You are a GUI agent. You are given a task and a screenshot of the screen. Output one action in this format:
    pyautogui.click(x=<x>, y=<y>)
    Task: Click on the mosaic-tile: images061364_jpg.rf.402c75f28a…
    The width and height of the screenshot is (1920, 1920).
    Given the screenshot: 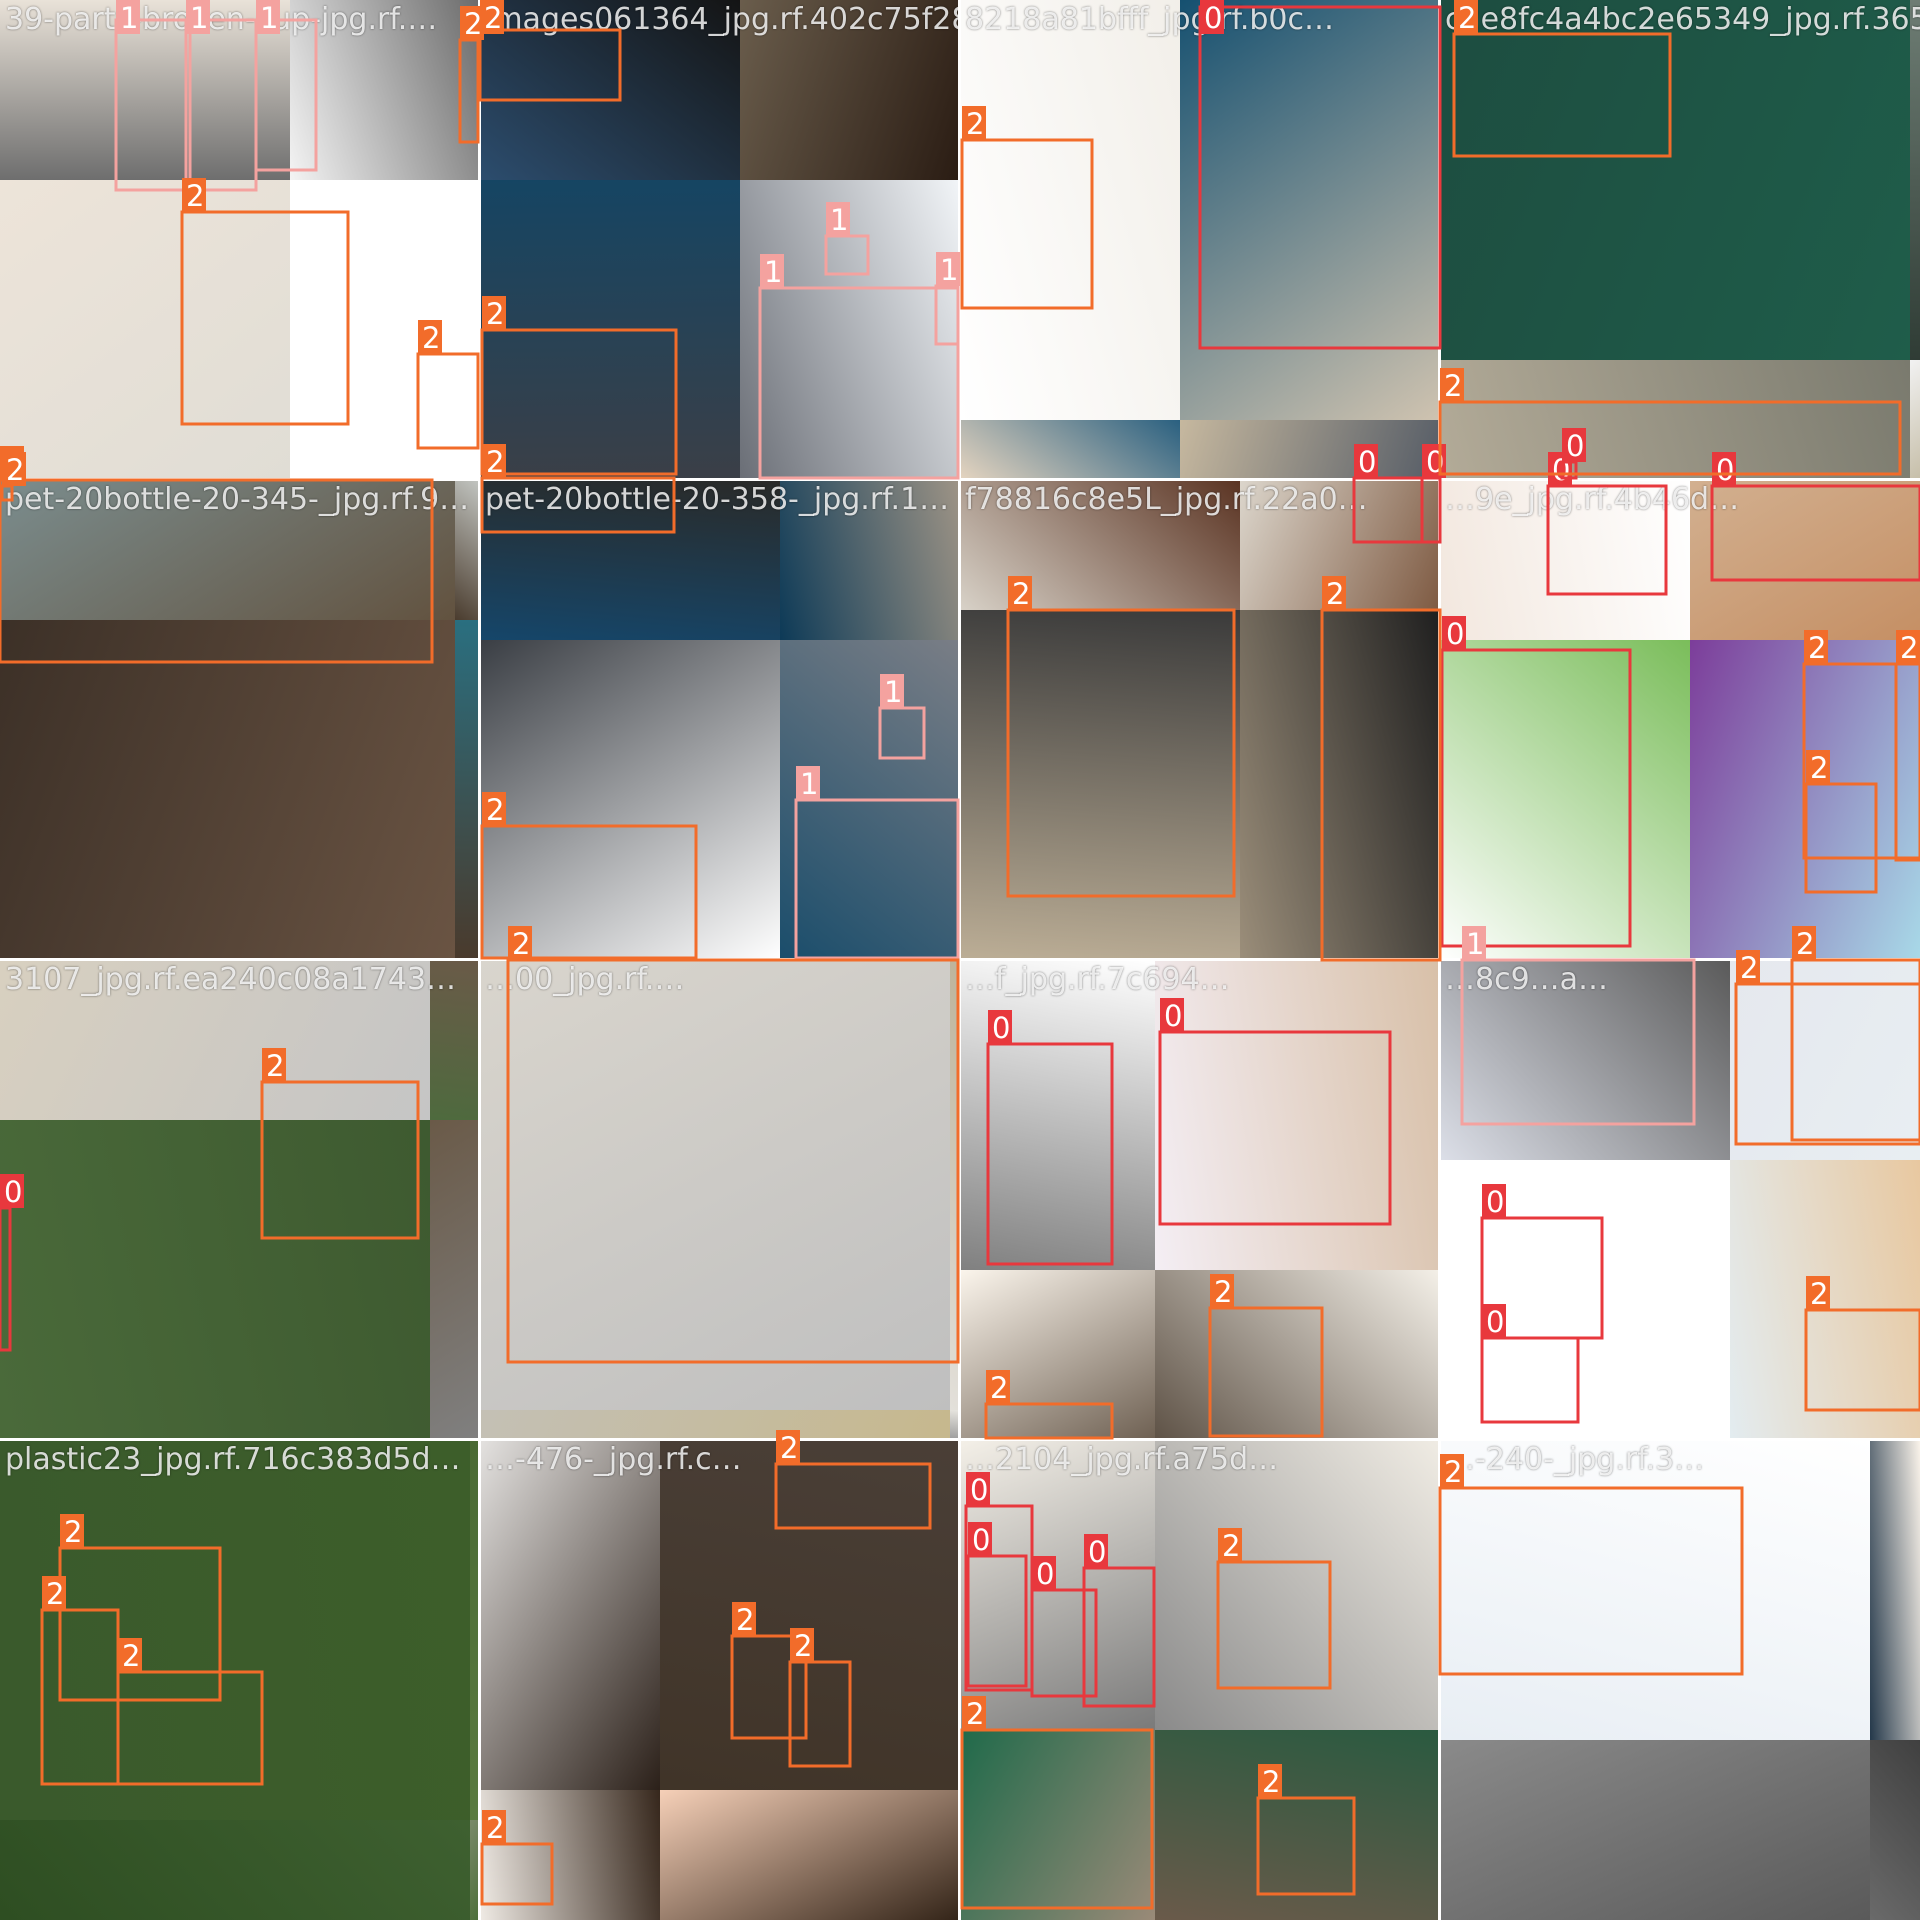 What is the action you would take?
    pyautogui.click(x=720, y=240)
    